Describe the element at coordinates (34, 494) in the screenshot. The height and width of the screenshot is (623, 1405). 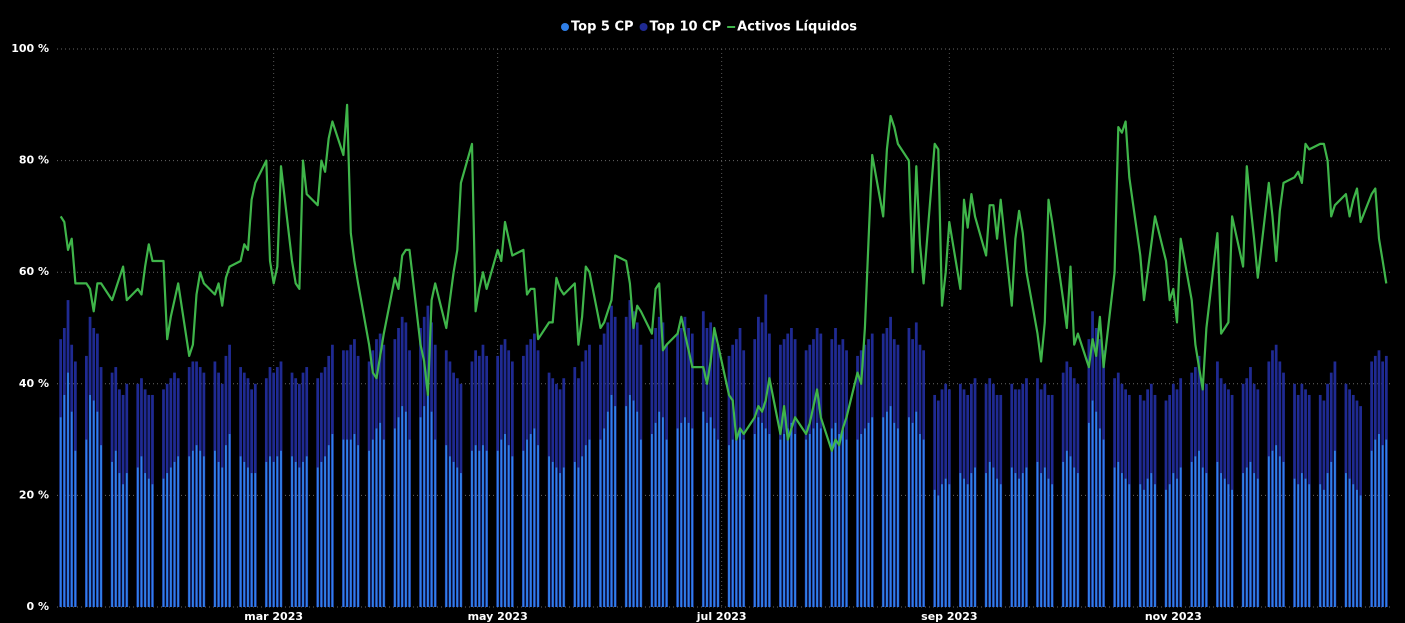
I see `y-tick-label: 20 %` at that location.